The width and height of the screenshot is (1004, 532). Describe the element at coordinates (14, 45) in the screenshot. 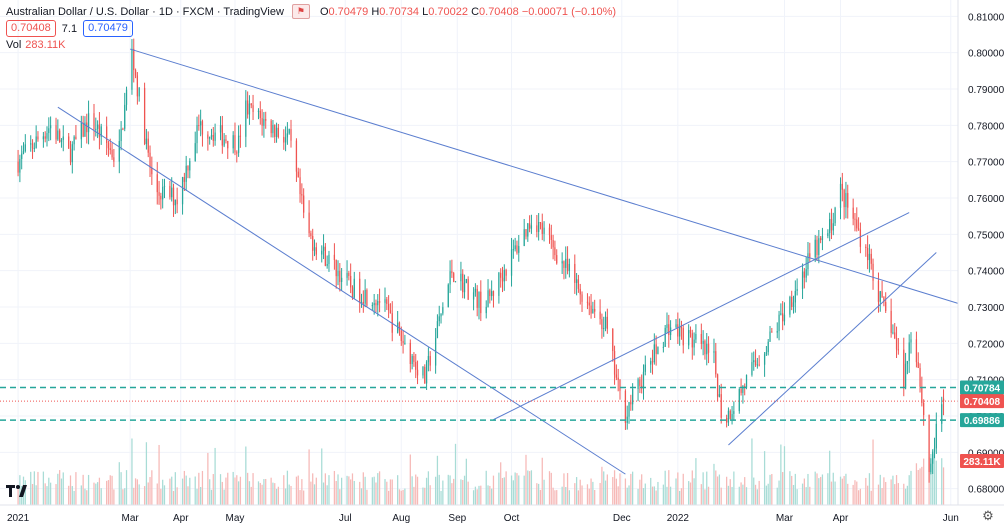

I see `volume-label: Vol` at that location.